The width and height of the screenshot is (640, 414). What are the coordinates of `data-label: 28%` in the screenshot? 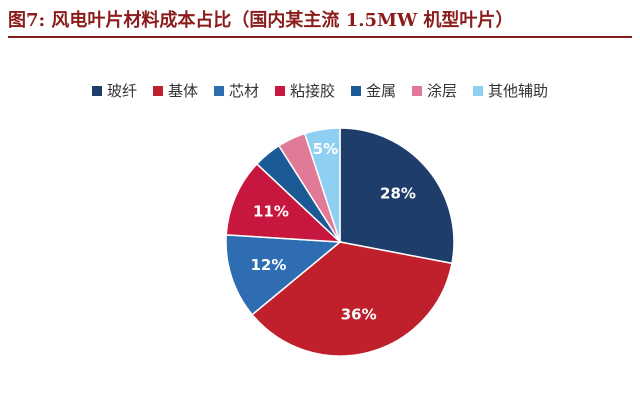 It's located at (398, 194).